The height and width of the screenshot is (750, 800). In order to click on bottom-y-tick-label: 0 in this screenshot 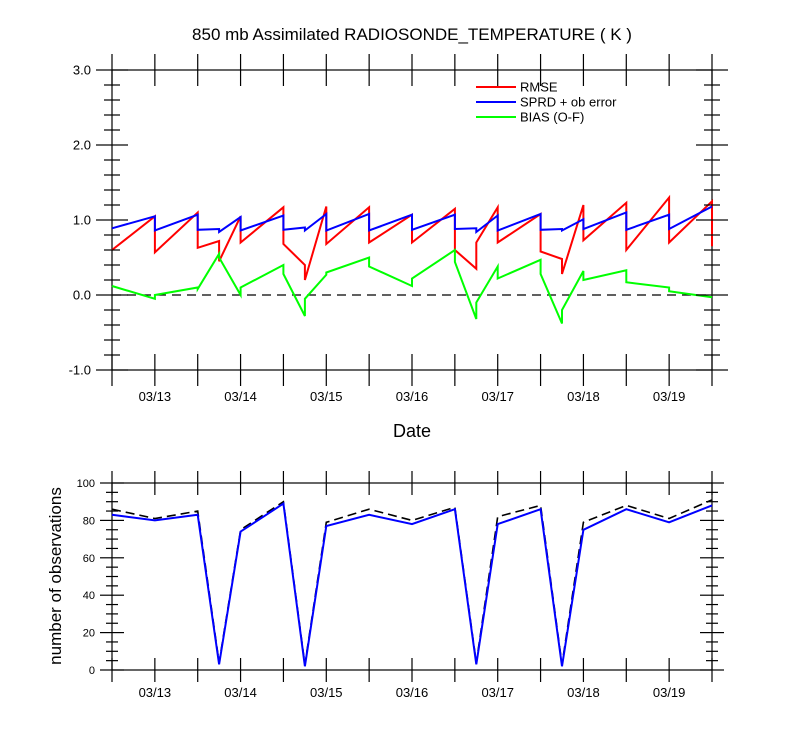, I will do `click(92, 671)`.